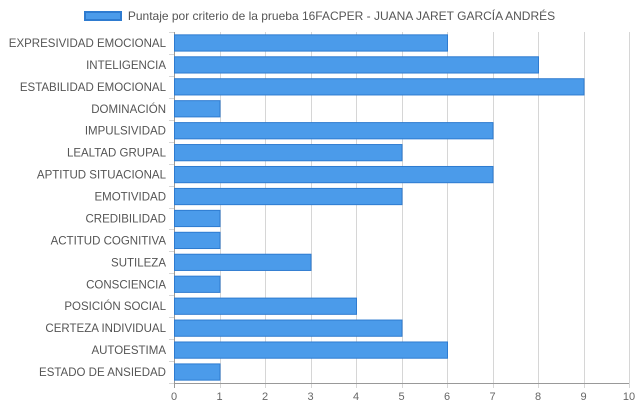  I want to click on y-tick-label: ESTABILIDAD EMOCIONAL, so click(93, 88).